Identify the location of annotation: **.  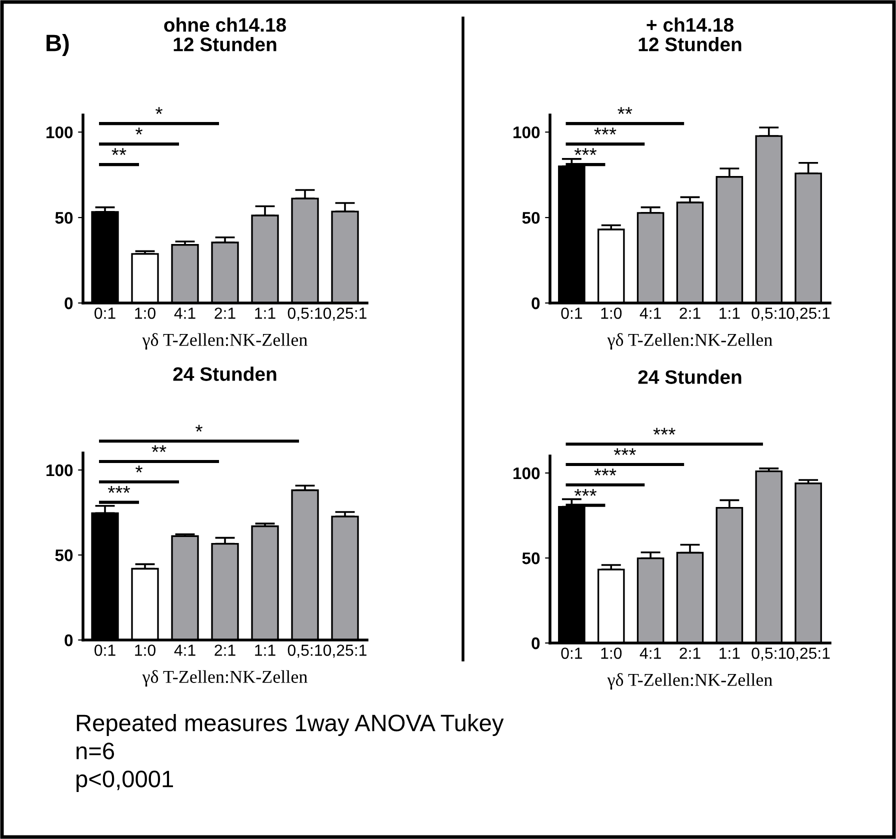
(119, 152).